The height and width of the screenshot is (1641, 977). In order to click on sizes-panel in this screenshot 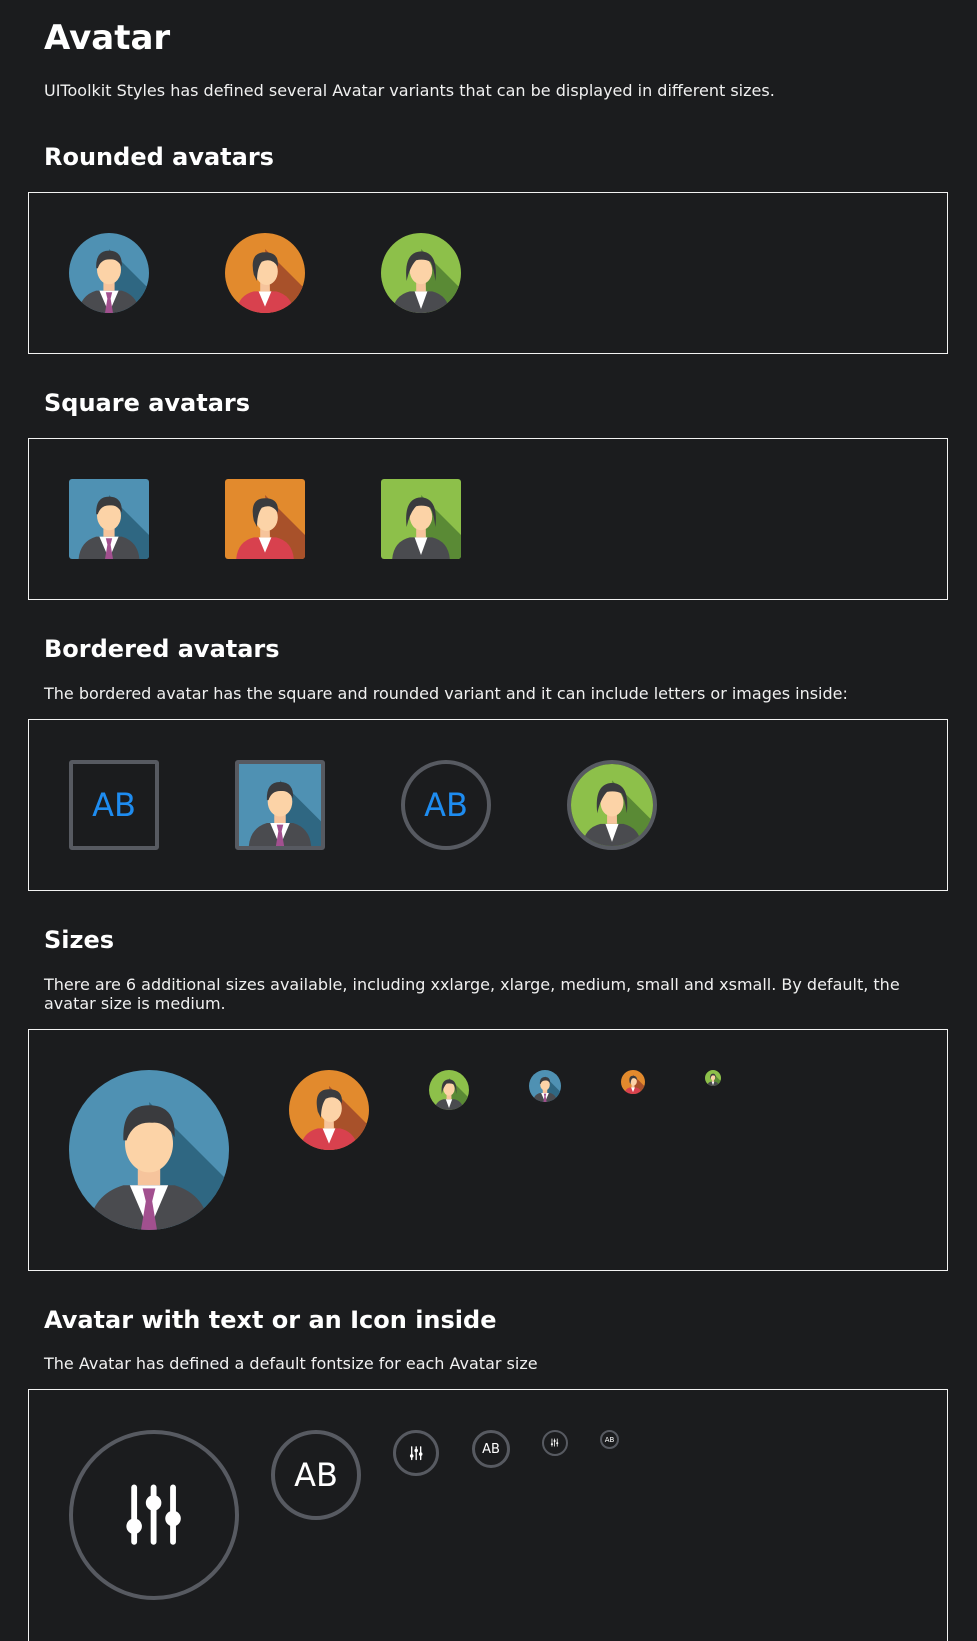, I will do `click(488, 1150)`.